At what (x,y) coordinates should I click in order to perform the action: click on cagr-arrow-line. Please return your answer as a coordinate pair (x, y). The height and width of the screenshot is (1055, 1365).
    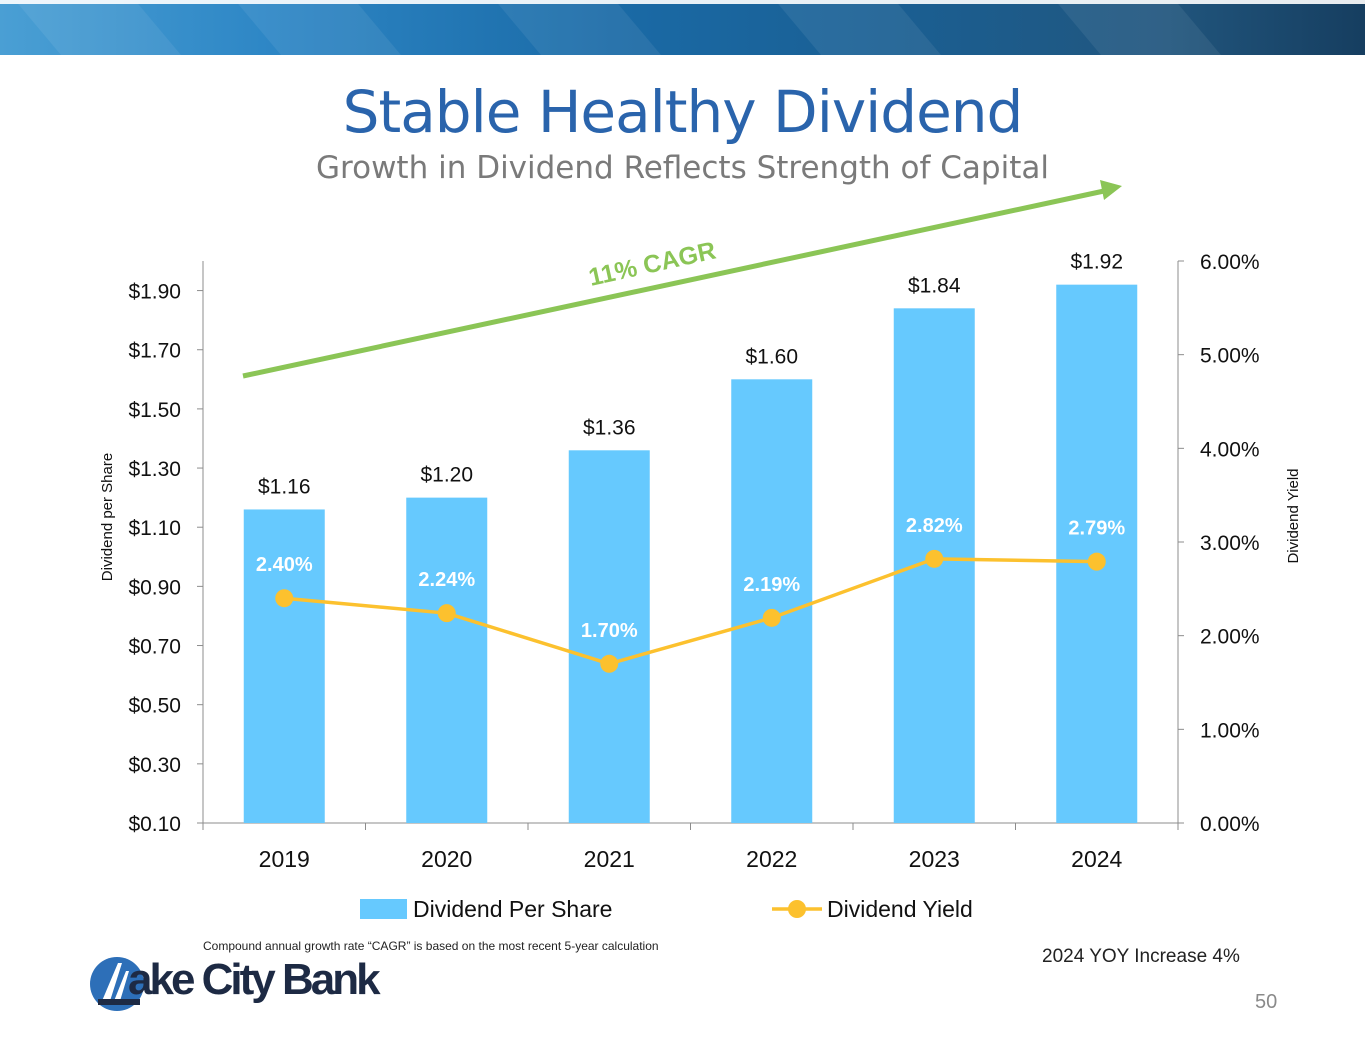
    Looking at the image, I should click on (673, 283).